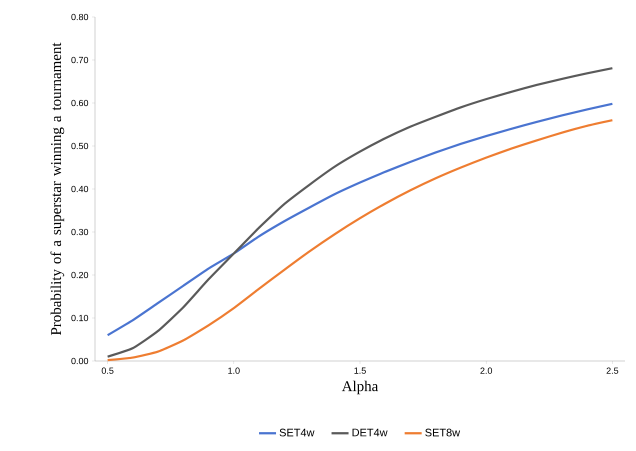 The width and height of the screenshot is (636, 451). I want to click on y-tick-label: 0.00, so click(79, 361).